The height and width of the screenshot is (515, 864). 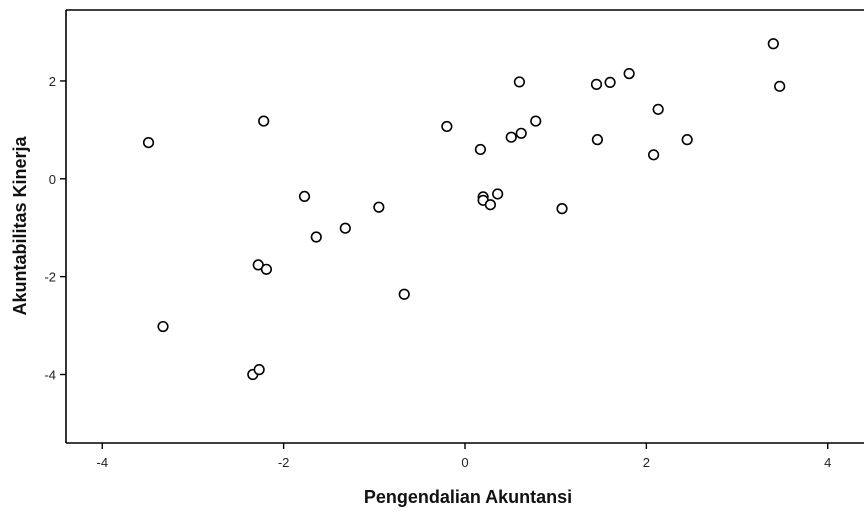 I want to click on x-tick-label: -4, so click(x=102, y=462).